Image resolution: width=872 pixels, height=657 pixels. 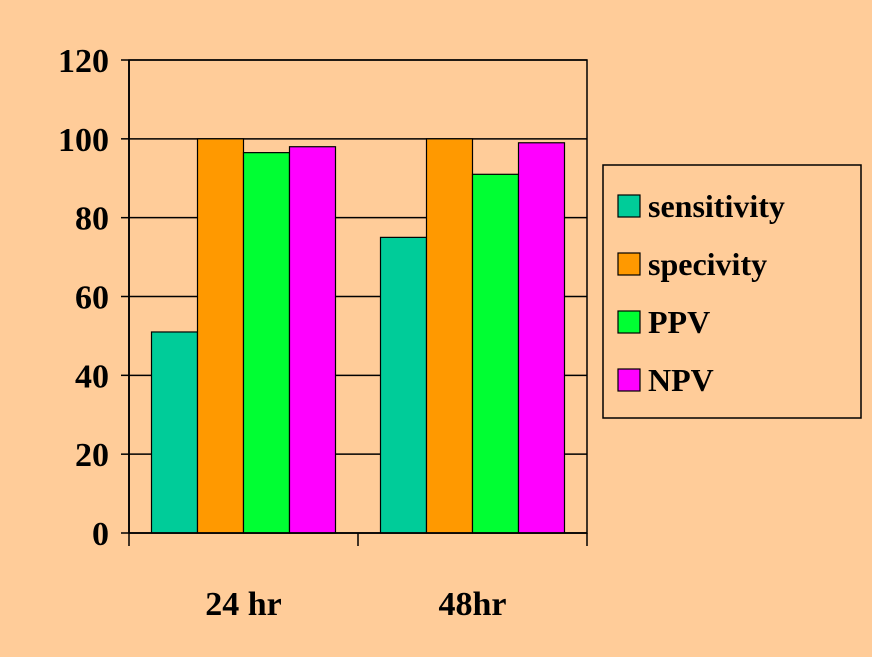 What do you see at coordinates (681, 380) in the screenshot?
I see `legend-label-npv: NPV` at bounding box center [681, 380].